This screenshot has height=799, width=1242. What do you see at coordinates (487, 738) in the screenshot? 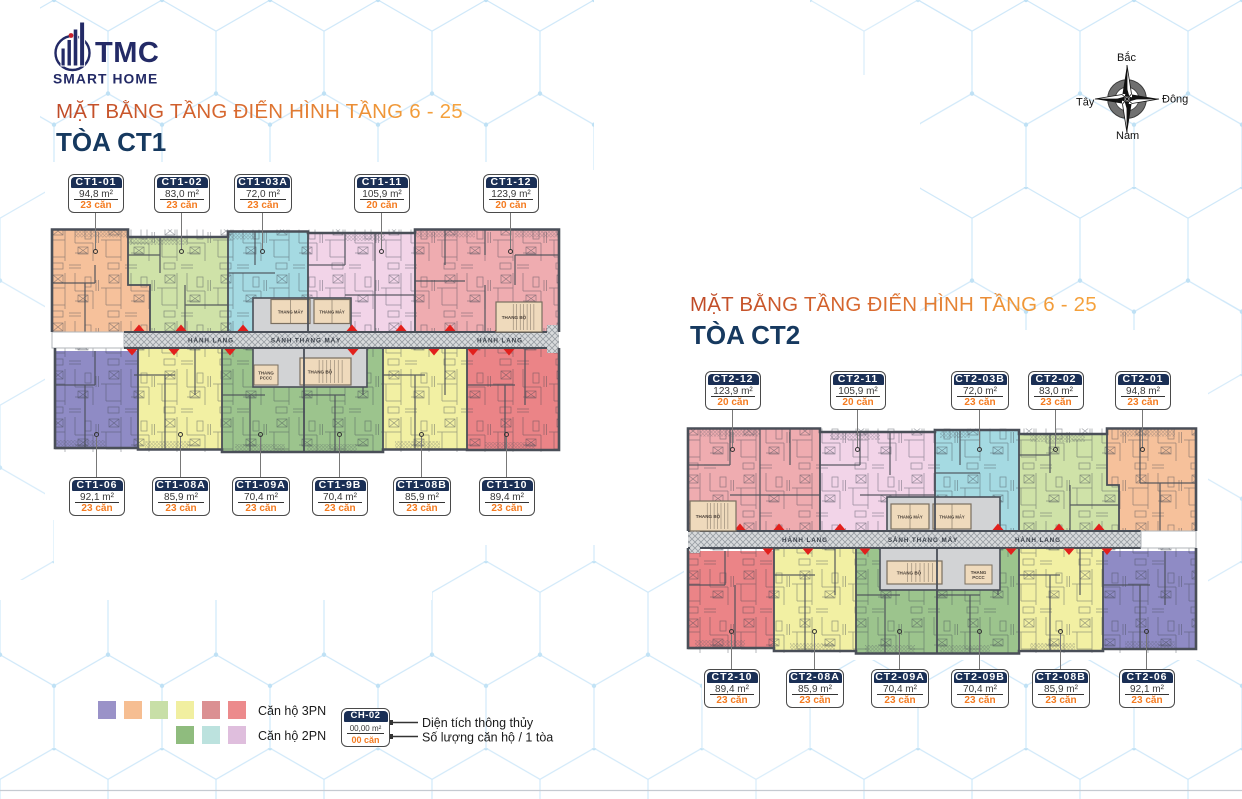
I see `svg-text: Số lượng căn hộ / 1 tòa` at bounding box center [487, 738].